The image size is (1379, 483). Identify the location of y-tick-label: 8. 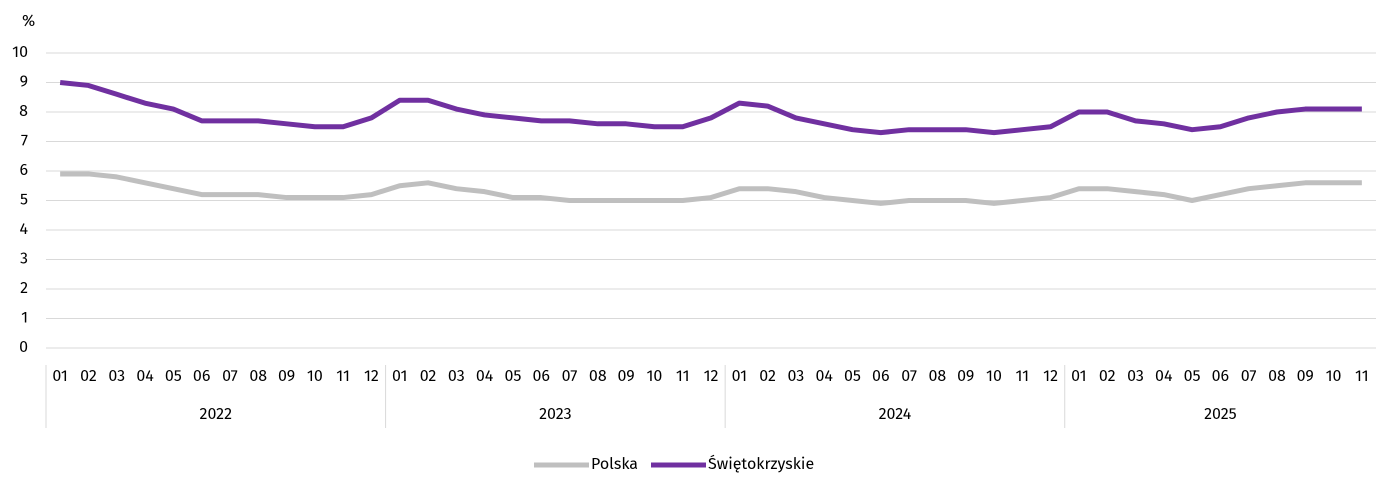
(23, 111).